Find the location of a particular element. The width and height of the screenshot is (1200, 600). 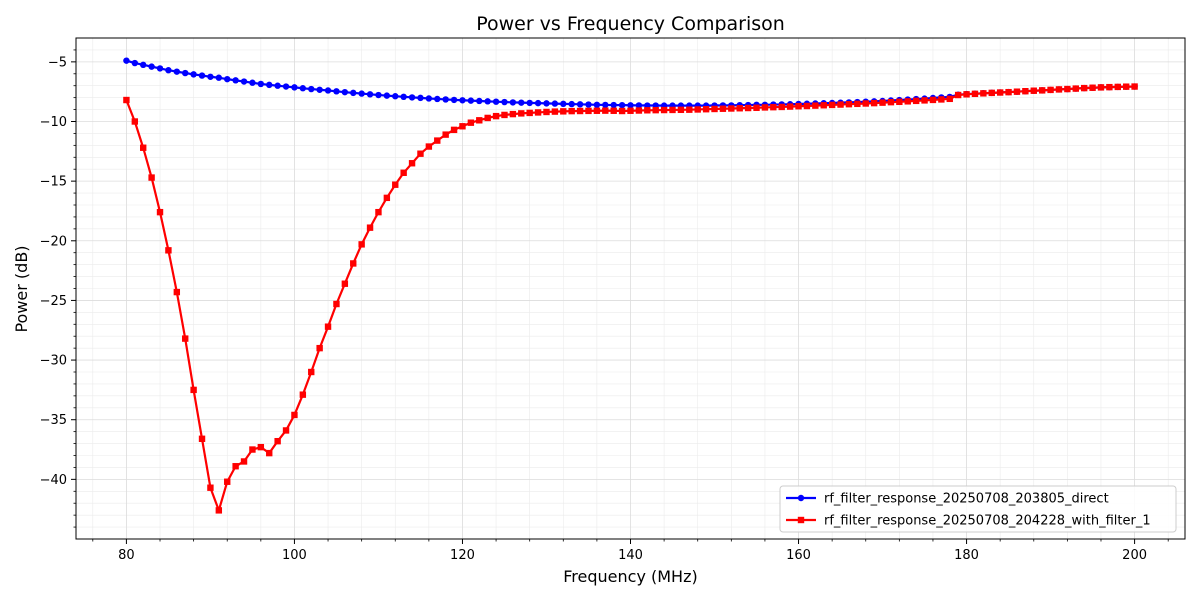

legend-marker is located at coordinates (801, 498).